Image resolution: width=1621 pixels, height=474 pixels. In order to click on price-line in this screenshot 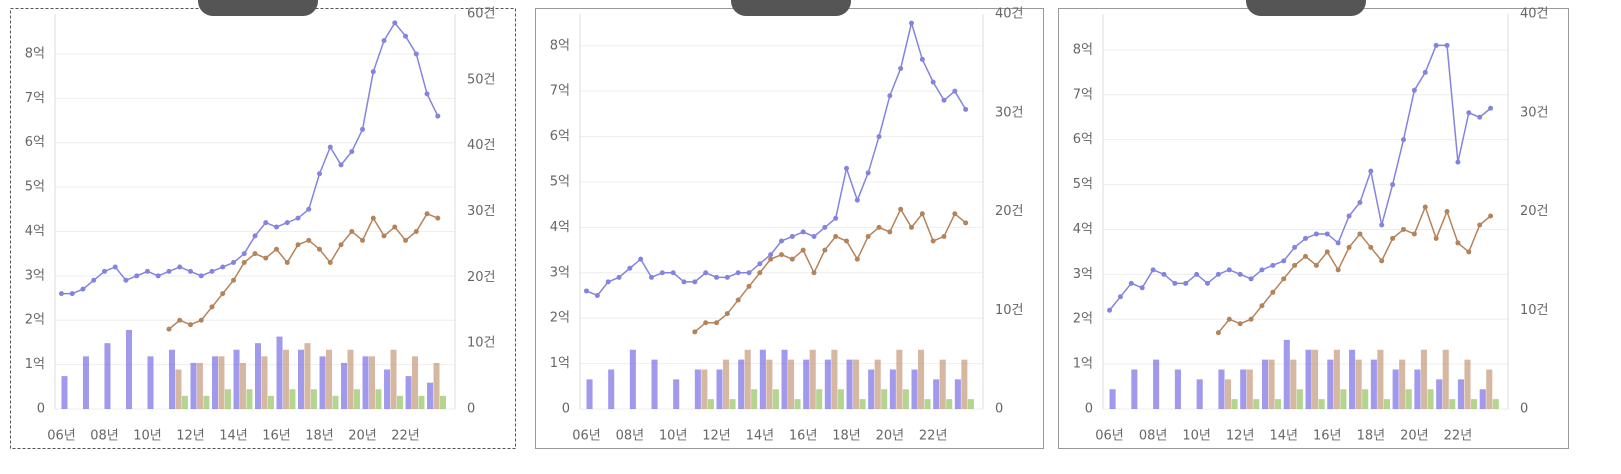, I will do `click(1300, 177)`.